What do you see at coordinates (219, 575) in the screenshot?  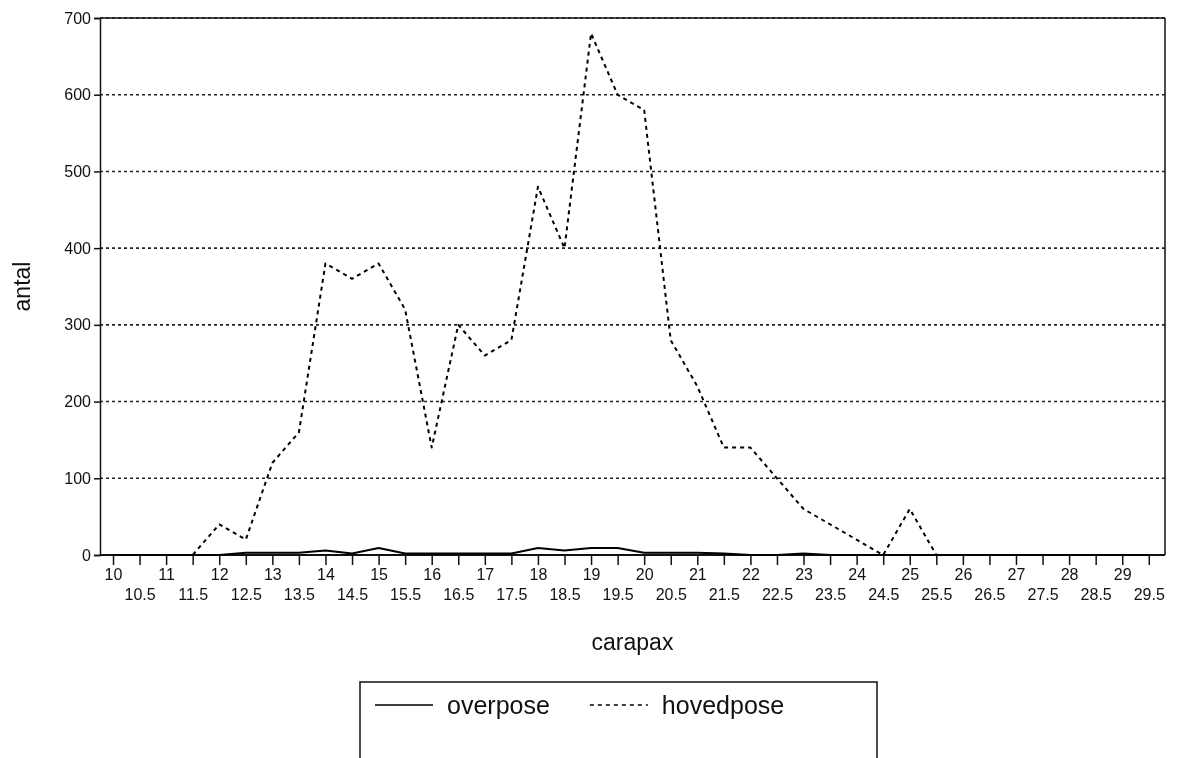 I see `x-tick-label: 12` at bounding box center [219, 575].